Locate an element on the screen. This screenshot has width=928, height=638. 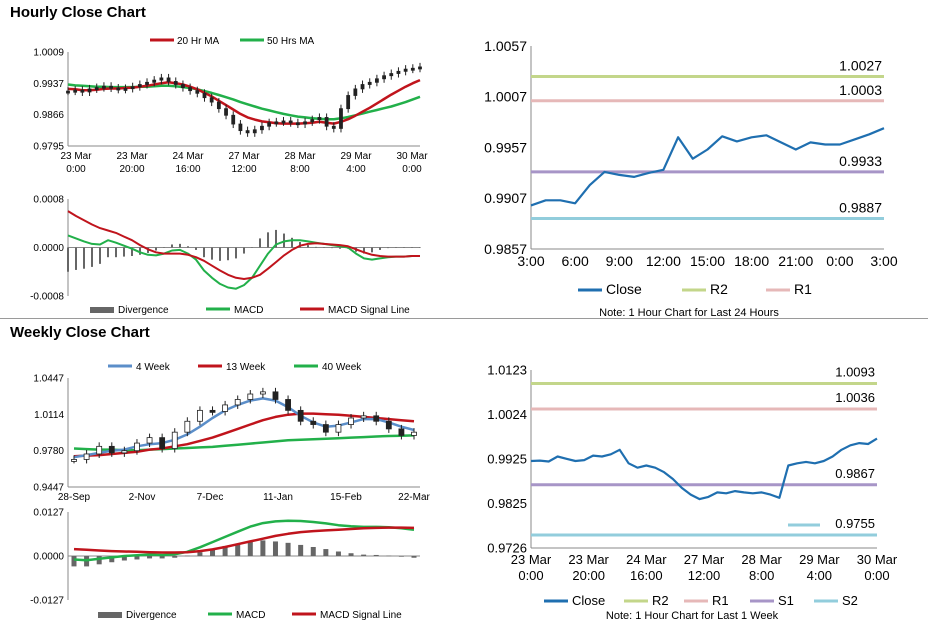
x-tick-label: 7-Dec is located at coordinates (210, 497).